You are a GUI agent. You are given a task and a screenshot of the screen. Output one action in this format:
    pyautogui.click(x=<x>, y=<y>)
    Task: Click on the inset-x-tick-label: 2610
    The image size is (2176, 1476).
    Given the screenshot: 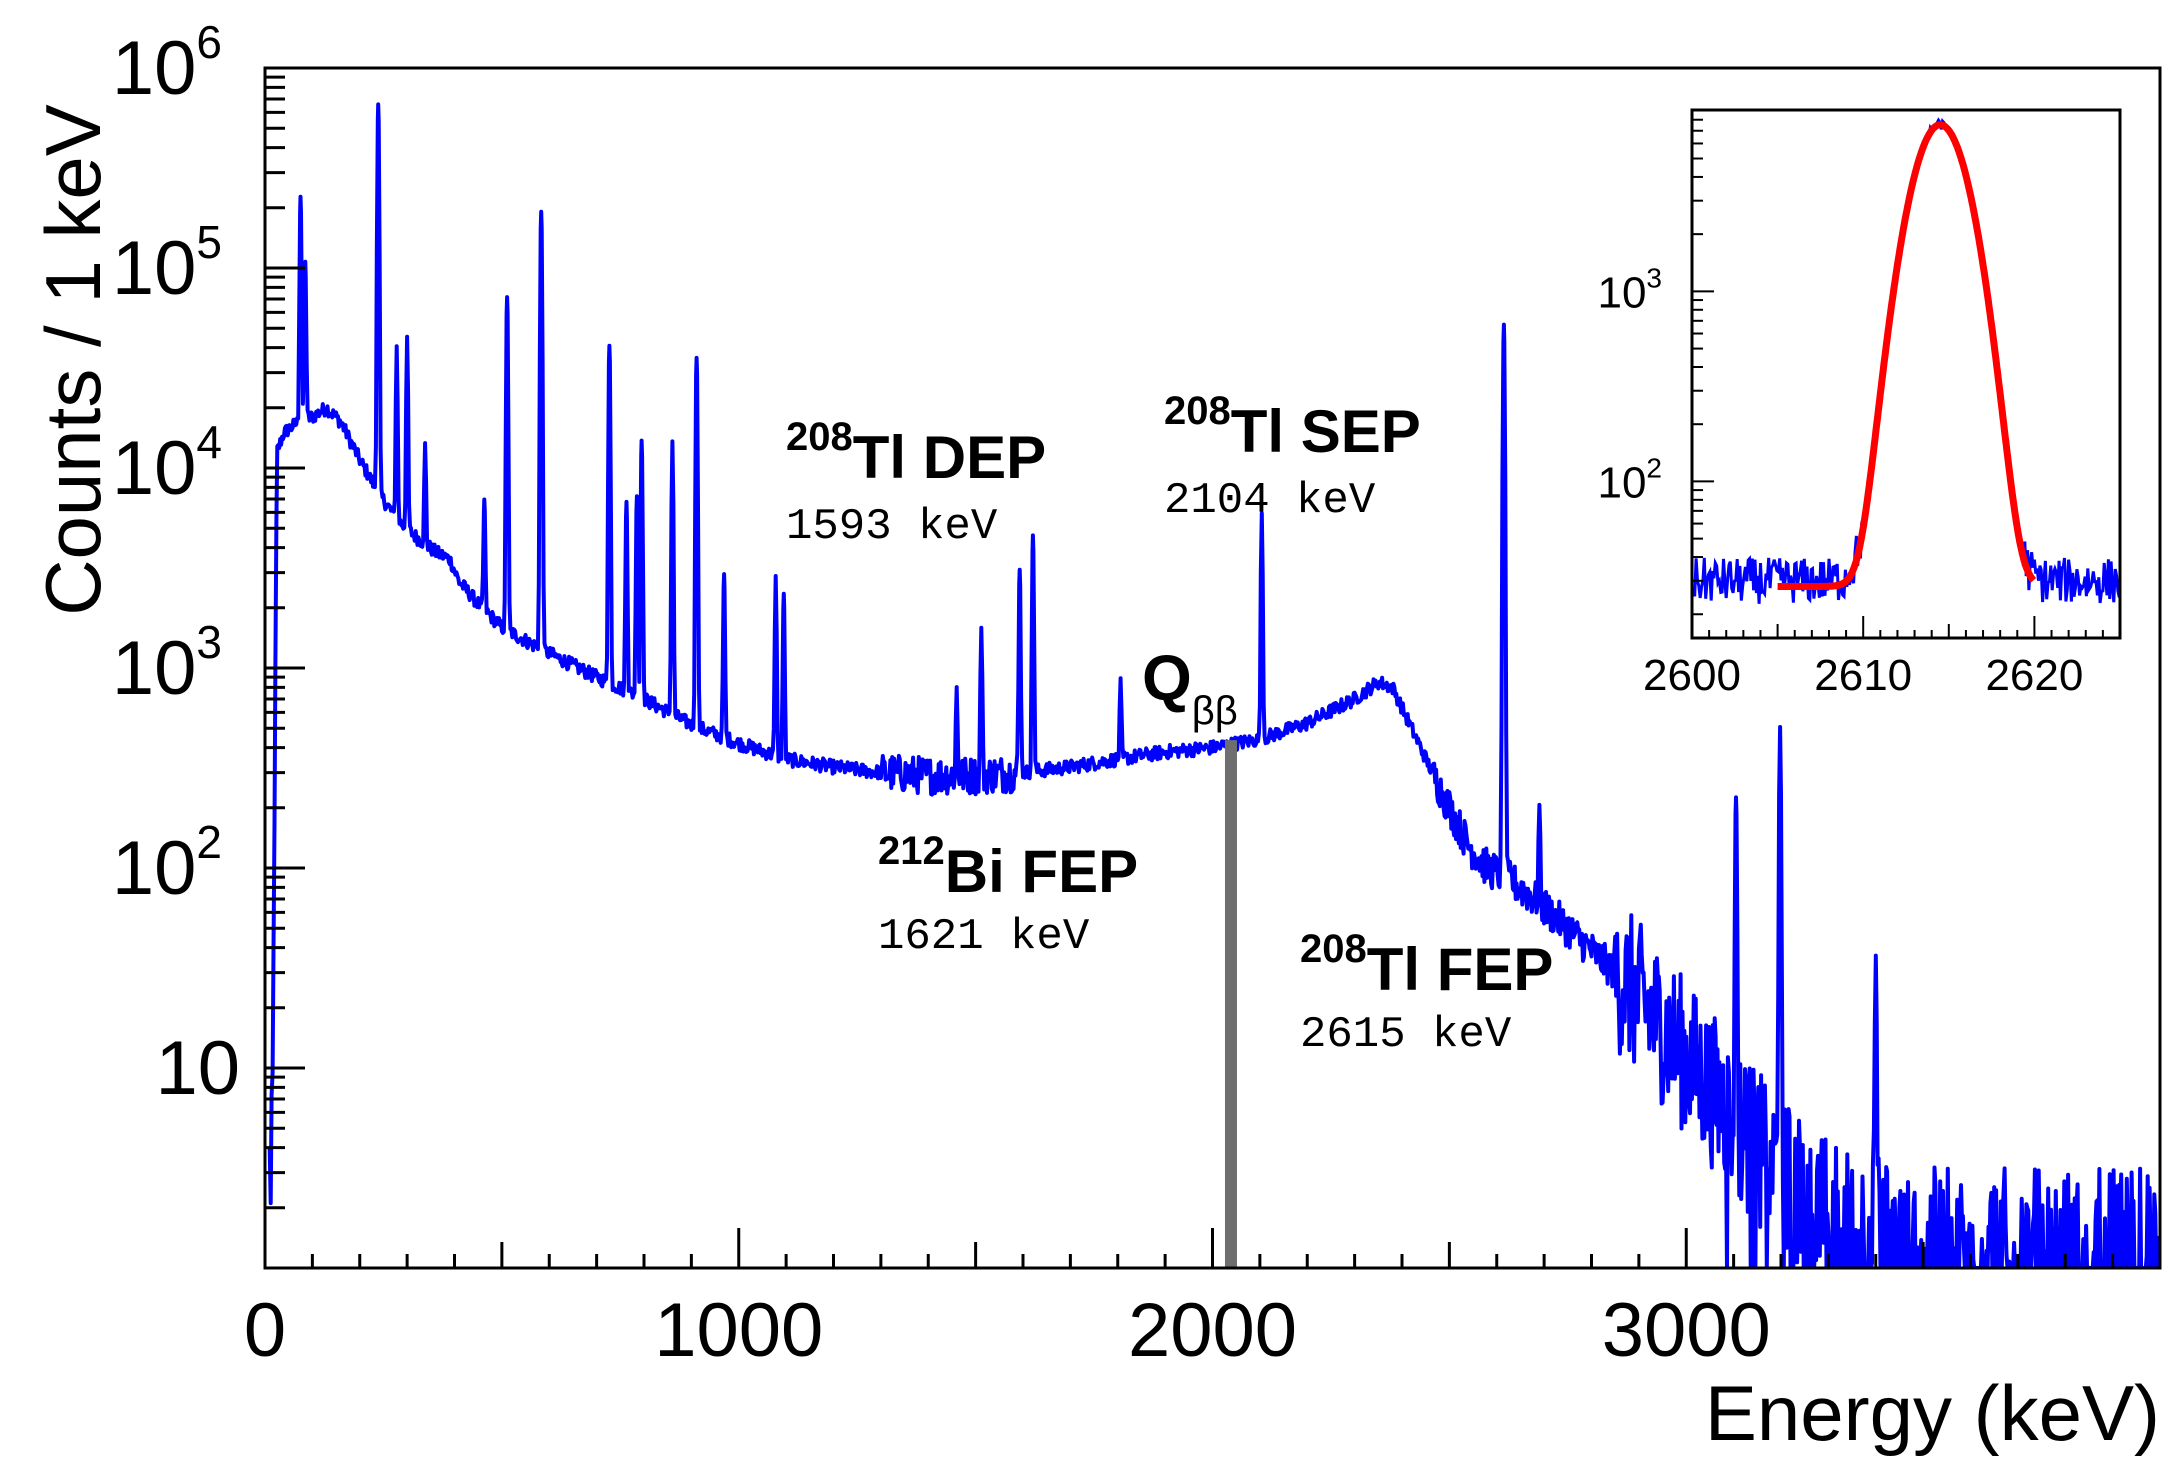 What is the action you would take?
    pyautogui.click(x=1863, y=675)
    